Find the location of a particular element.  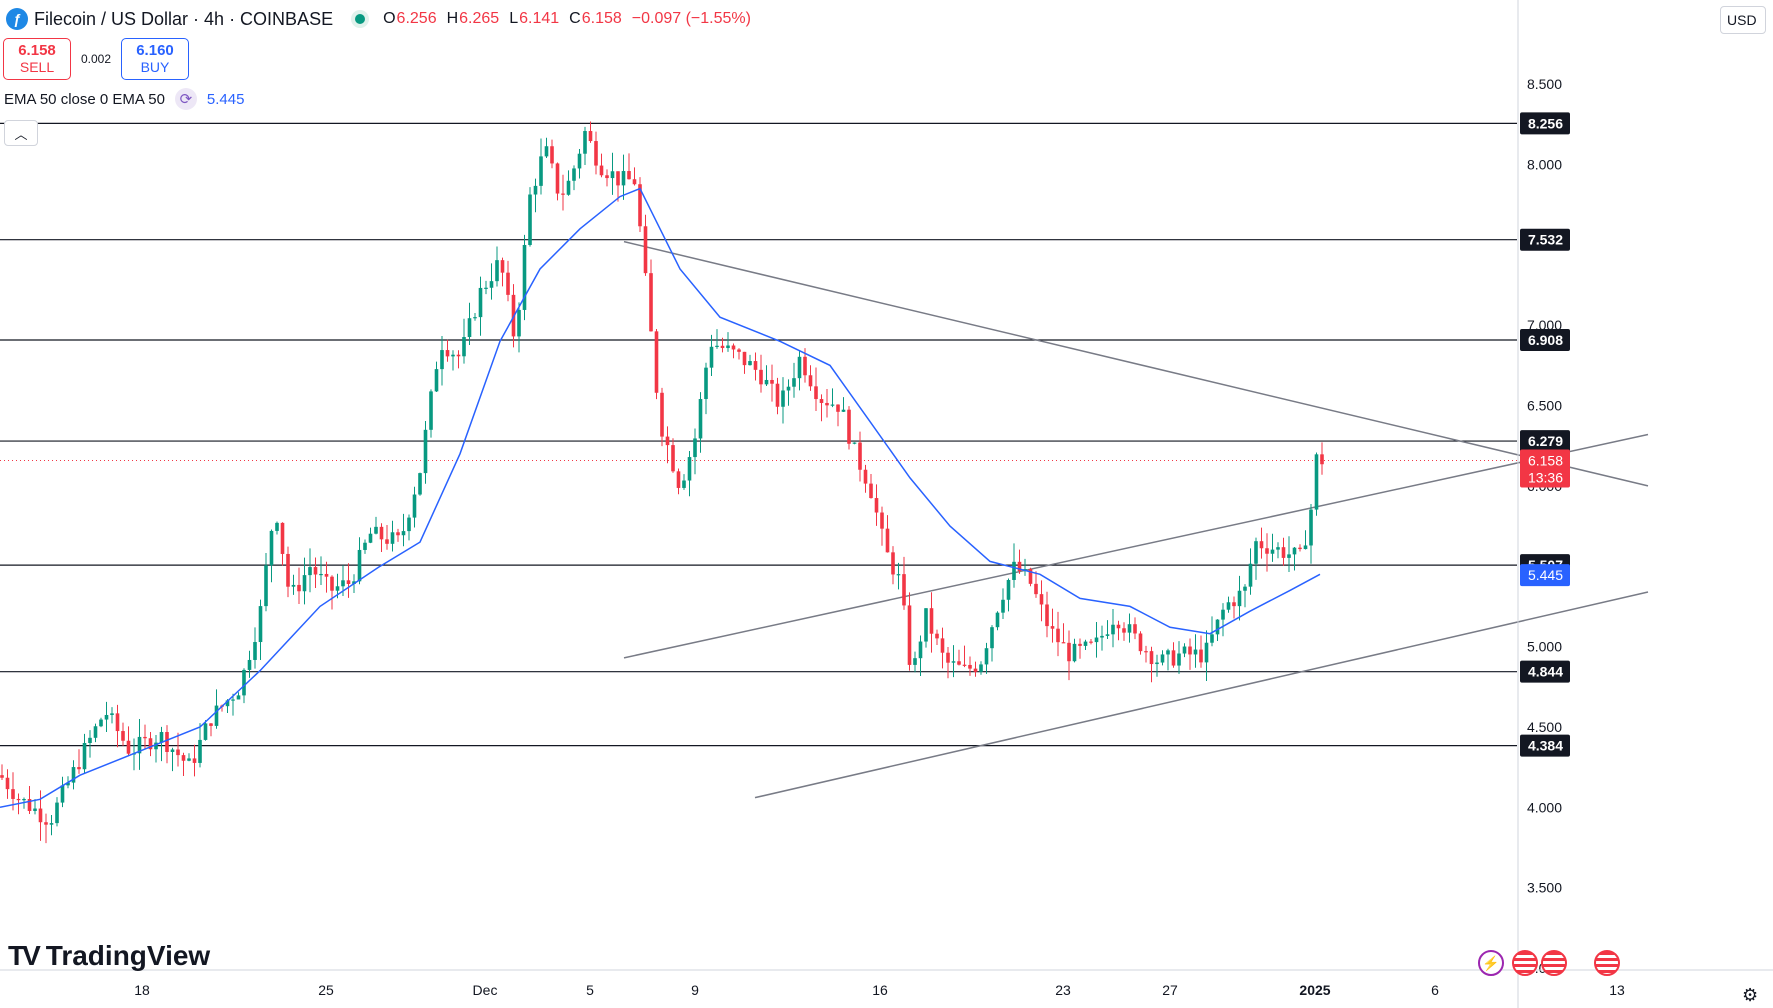

y-tick-label: 4.500 is located at coordinates (1544, 727).